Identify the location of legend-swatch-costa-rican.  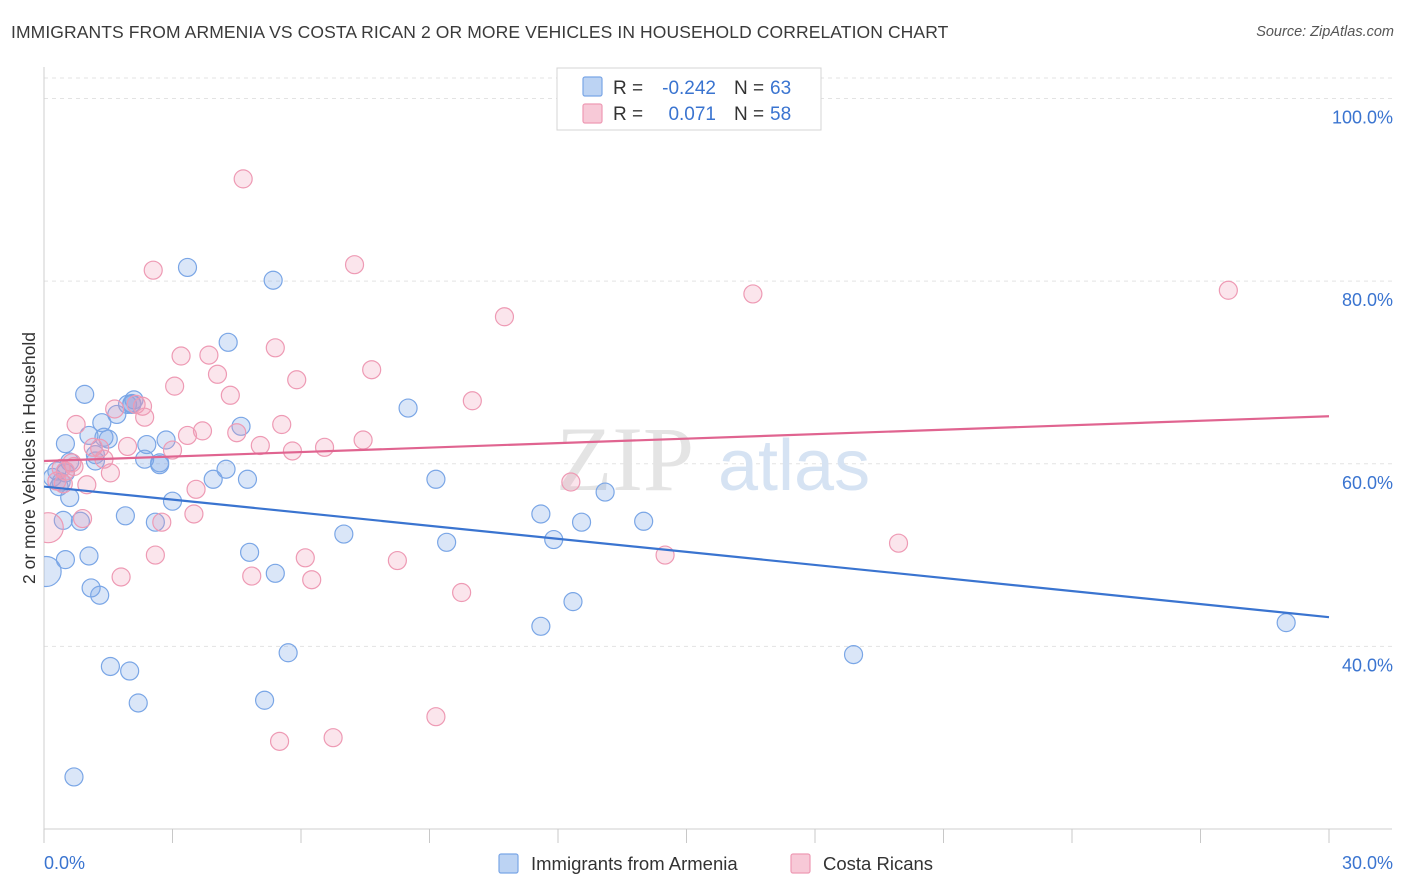
(800, 863).